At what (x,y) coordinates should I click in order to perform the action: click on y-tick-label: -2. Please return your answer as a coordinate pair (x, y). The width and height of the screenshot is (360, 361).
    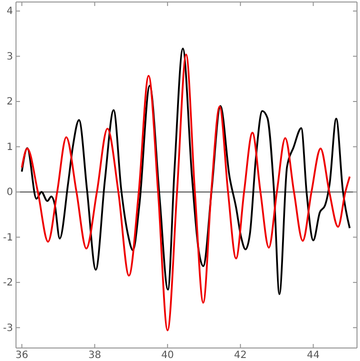
    Looking at the image, I should click on (8, 283).